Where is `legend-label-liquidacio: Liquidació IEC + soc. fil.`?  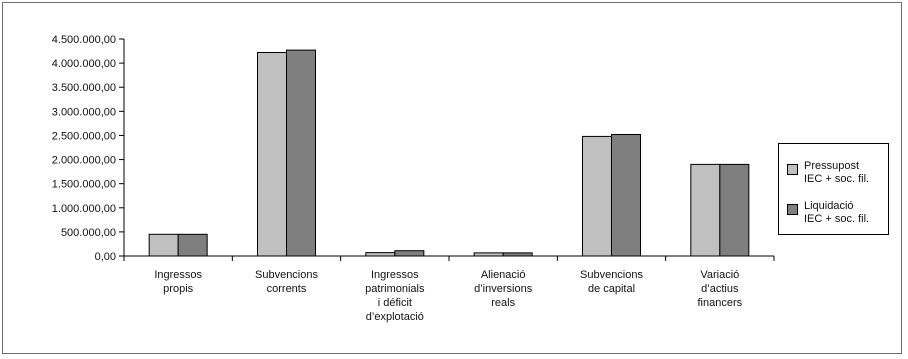 legend-label-liquidacio: Liquidació IEC + soc. fil. is located at coordinates (837, 212).